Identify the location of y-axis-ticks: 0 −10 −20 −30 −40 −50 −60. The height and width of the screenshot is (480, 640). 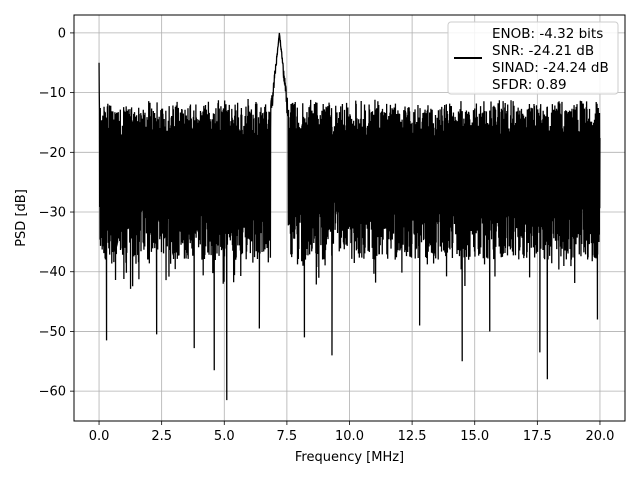
(56, 213).